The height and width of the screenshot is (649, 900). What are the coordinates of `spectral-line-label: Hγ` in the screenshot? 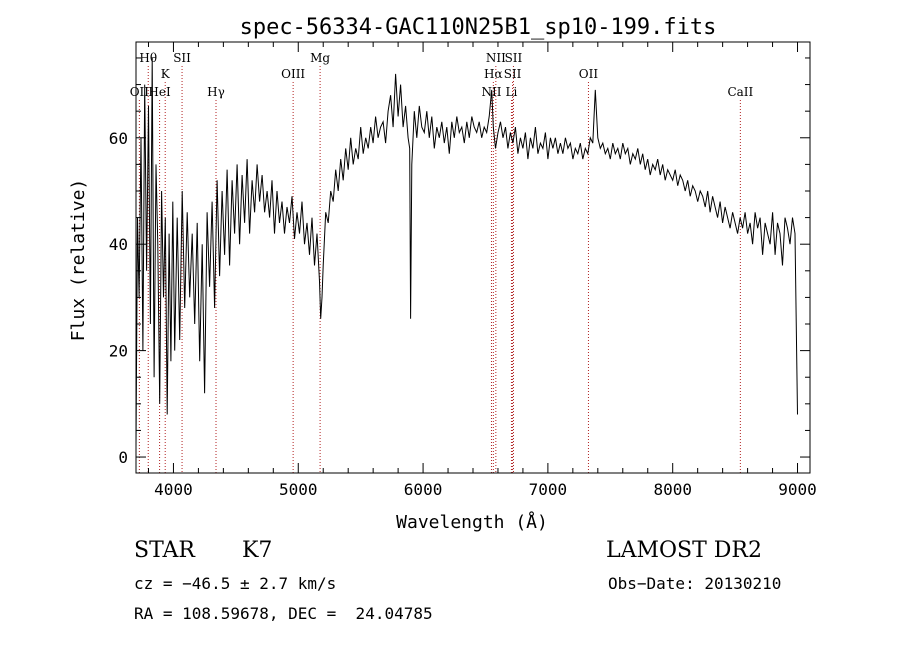 It's located at (216, 92).